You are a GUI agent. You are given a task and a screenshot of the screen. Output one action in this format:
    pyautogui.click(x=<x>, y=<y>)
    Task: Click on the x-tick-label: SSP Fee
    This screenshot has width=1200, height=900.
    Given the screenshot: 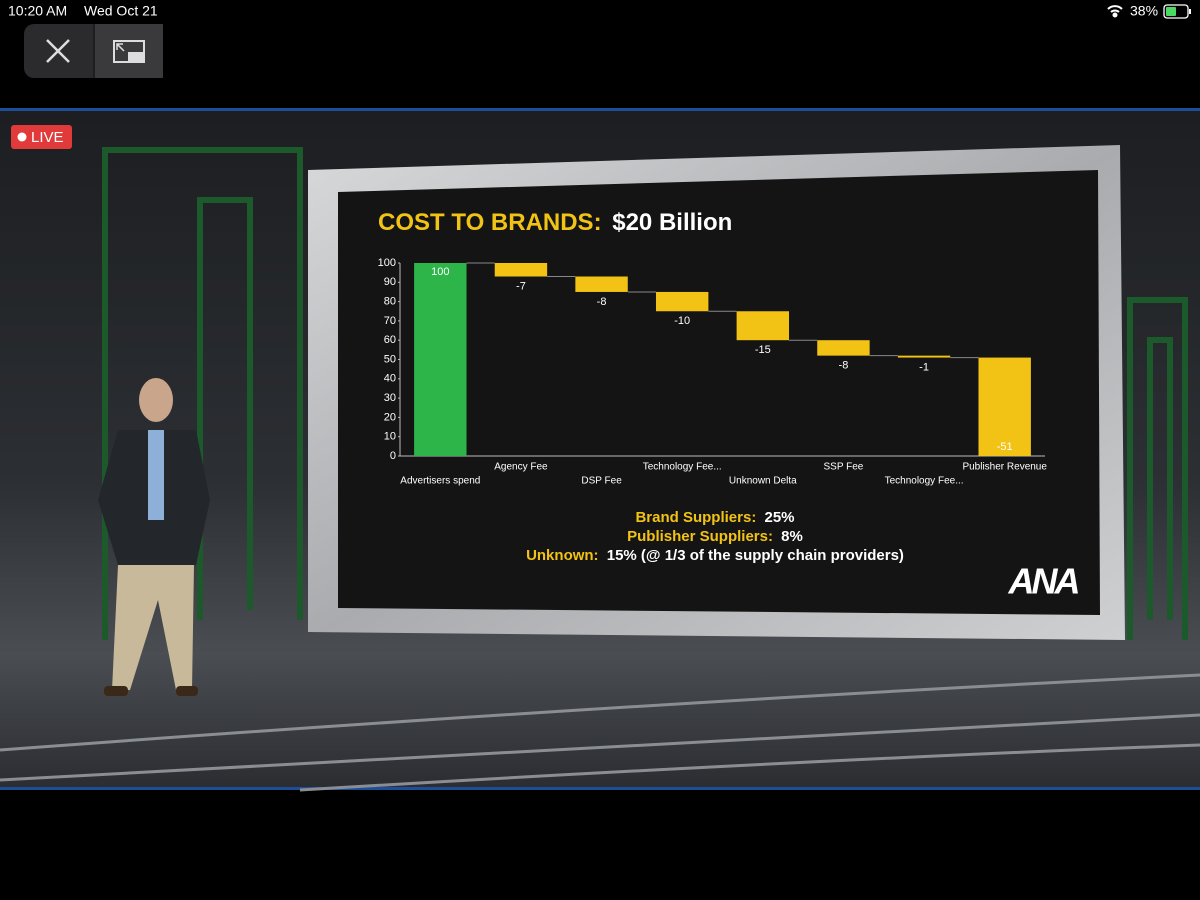 What is the action you would take?
    pyautogui.click(x=844, y=467)
    